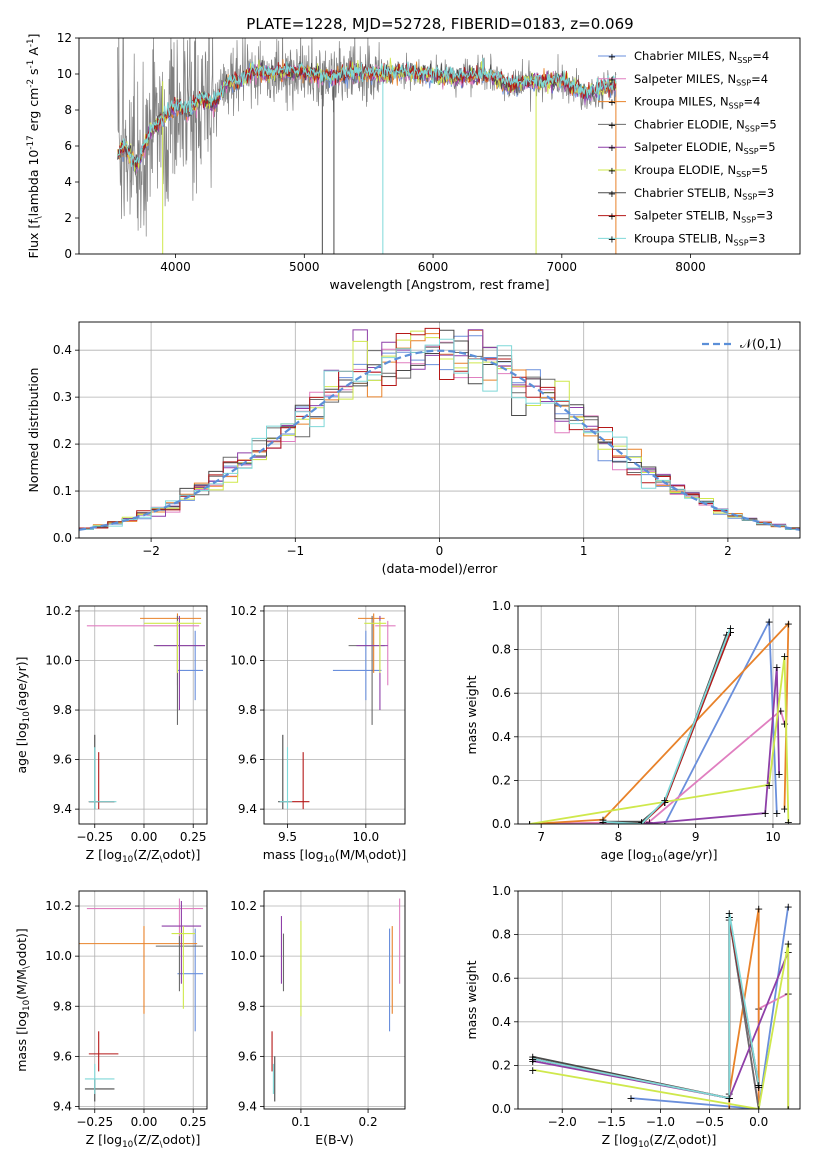 Image resolution: width=819 pixels, height=1174 pixels. I want to click on x-tick-label: 8000, so click(690, 267).